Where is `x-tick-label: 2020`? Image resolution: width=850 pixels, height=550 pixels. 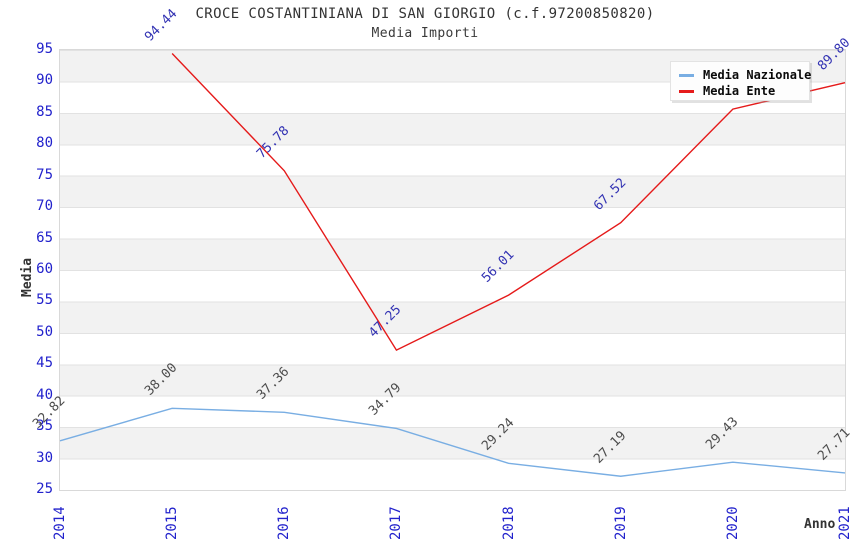 x-tick-label: 2020 is located at coordinates (732, 523).